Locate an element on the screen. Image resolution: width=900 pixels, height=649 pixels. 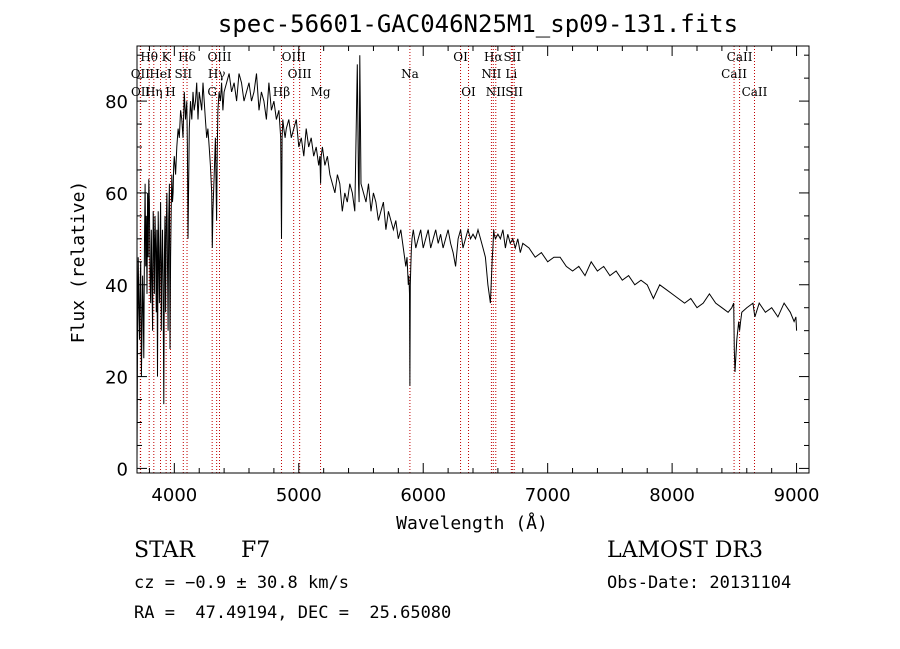
object-class: STAR is located at coordinates (164, 550).